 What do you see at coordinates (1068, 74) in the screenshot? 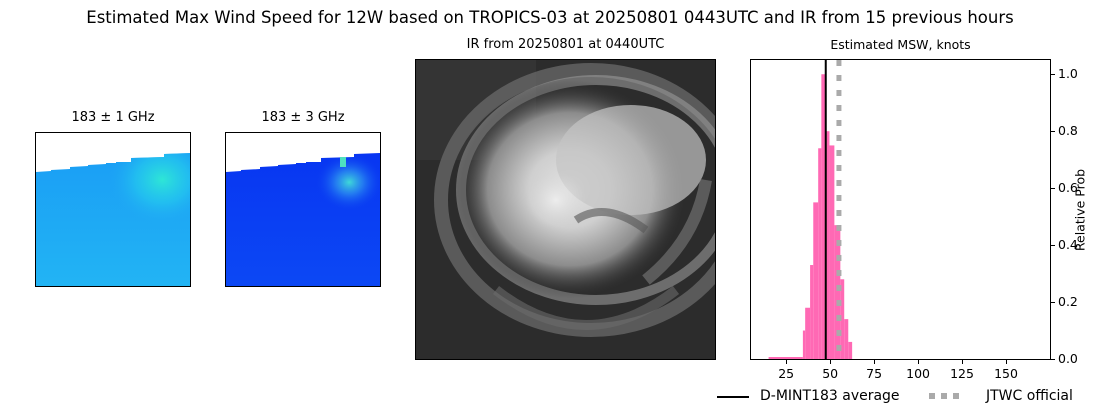
I see `y-tick-label: 1.0` at bounding box center [1068, 74].